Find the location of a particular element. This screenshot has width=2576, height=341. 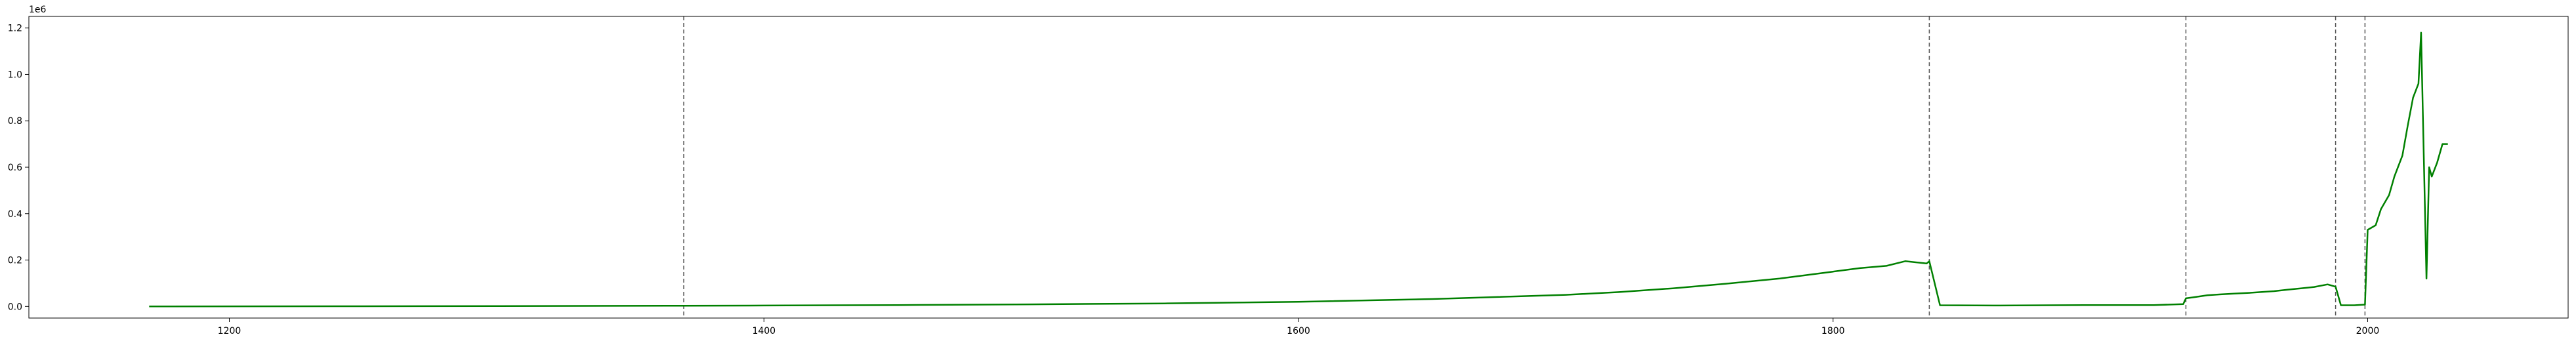

y-tick-label: 0.8 is located at coordinates (15, 121).